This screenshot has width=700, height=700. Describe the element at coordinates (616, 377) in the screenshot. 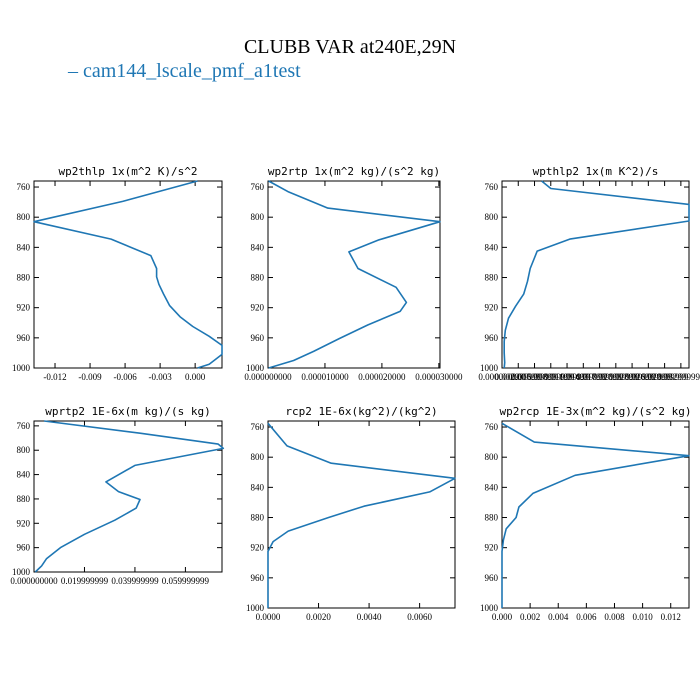

I see `x-tick-label: 0.020999999` at that location.